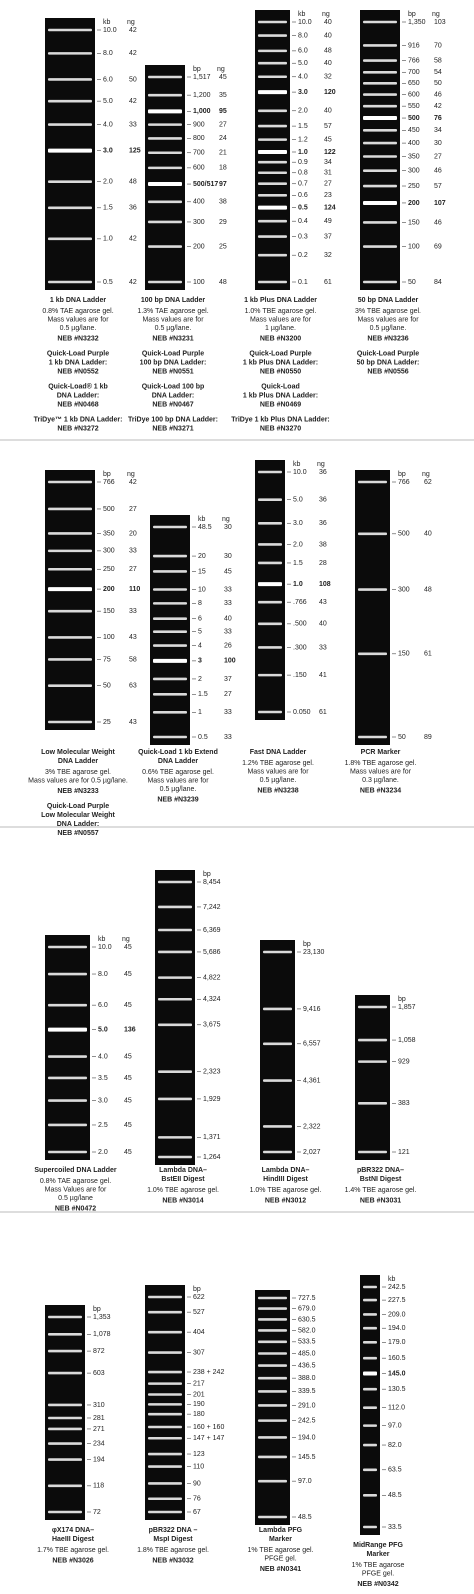  I want to click on band-size: 1,058, so click(407, 1040).